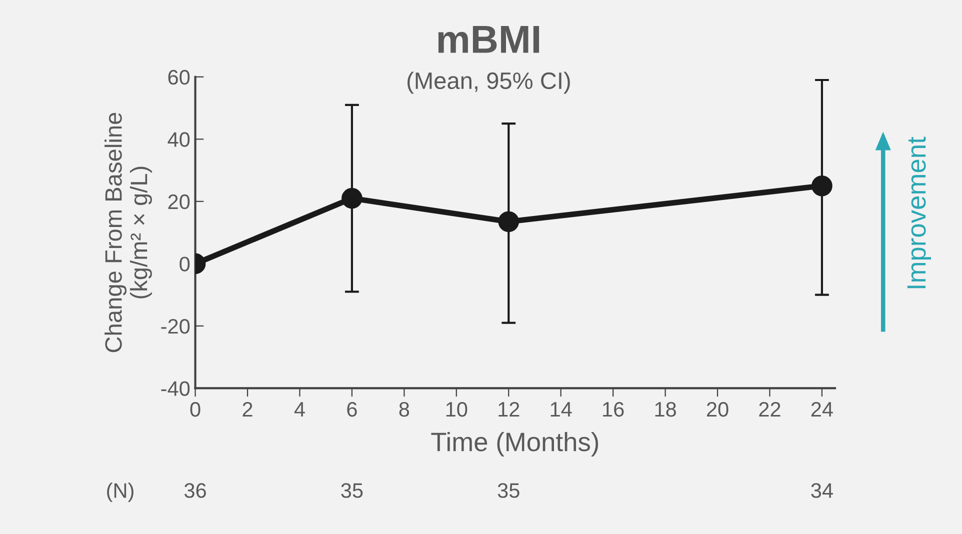 The width and height of the screenshot is (962, 534). Describe the element at coordinates (175, 388) in the screenshot. I see `y-tick-label: -40` at that location.